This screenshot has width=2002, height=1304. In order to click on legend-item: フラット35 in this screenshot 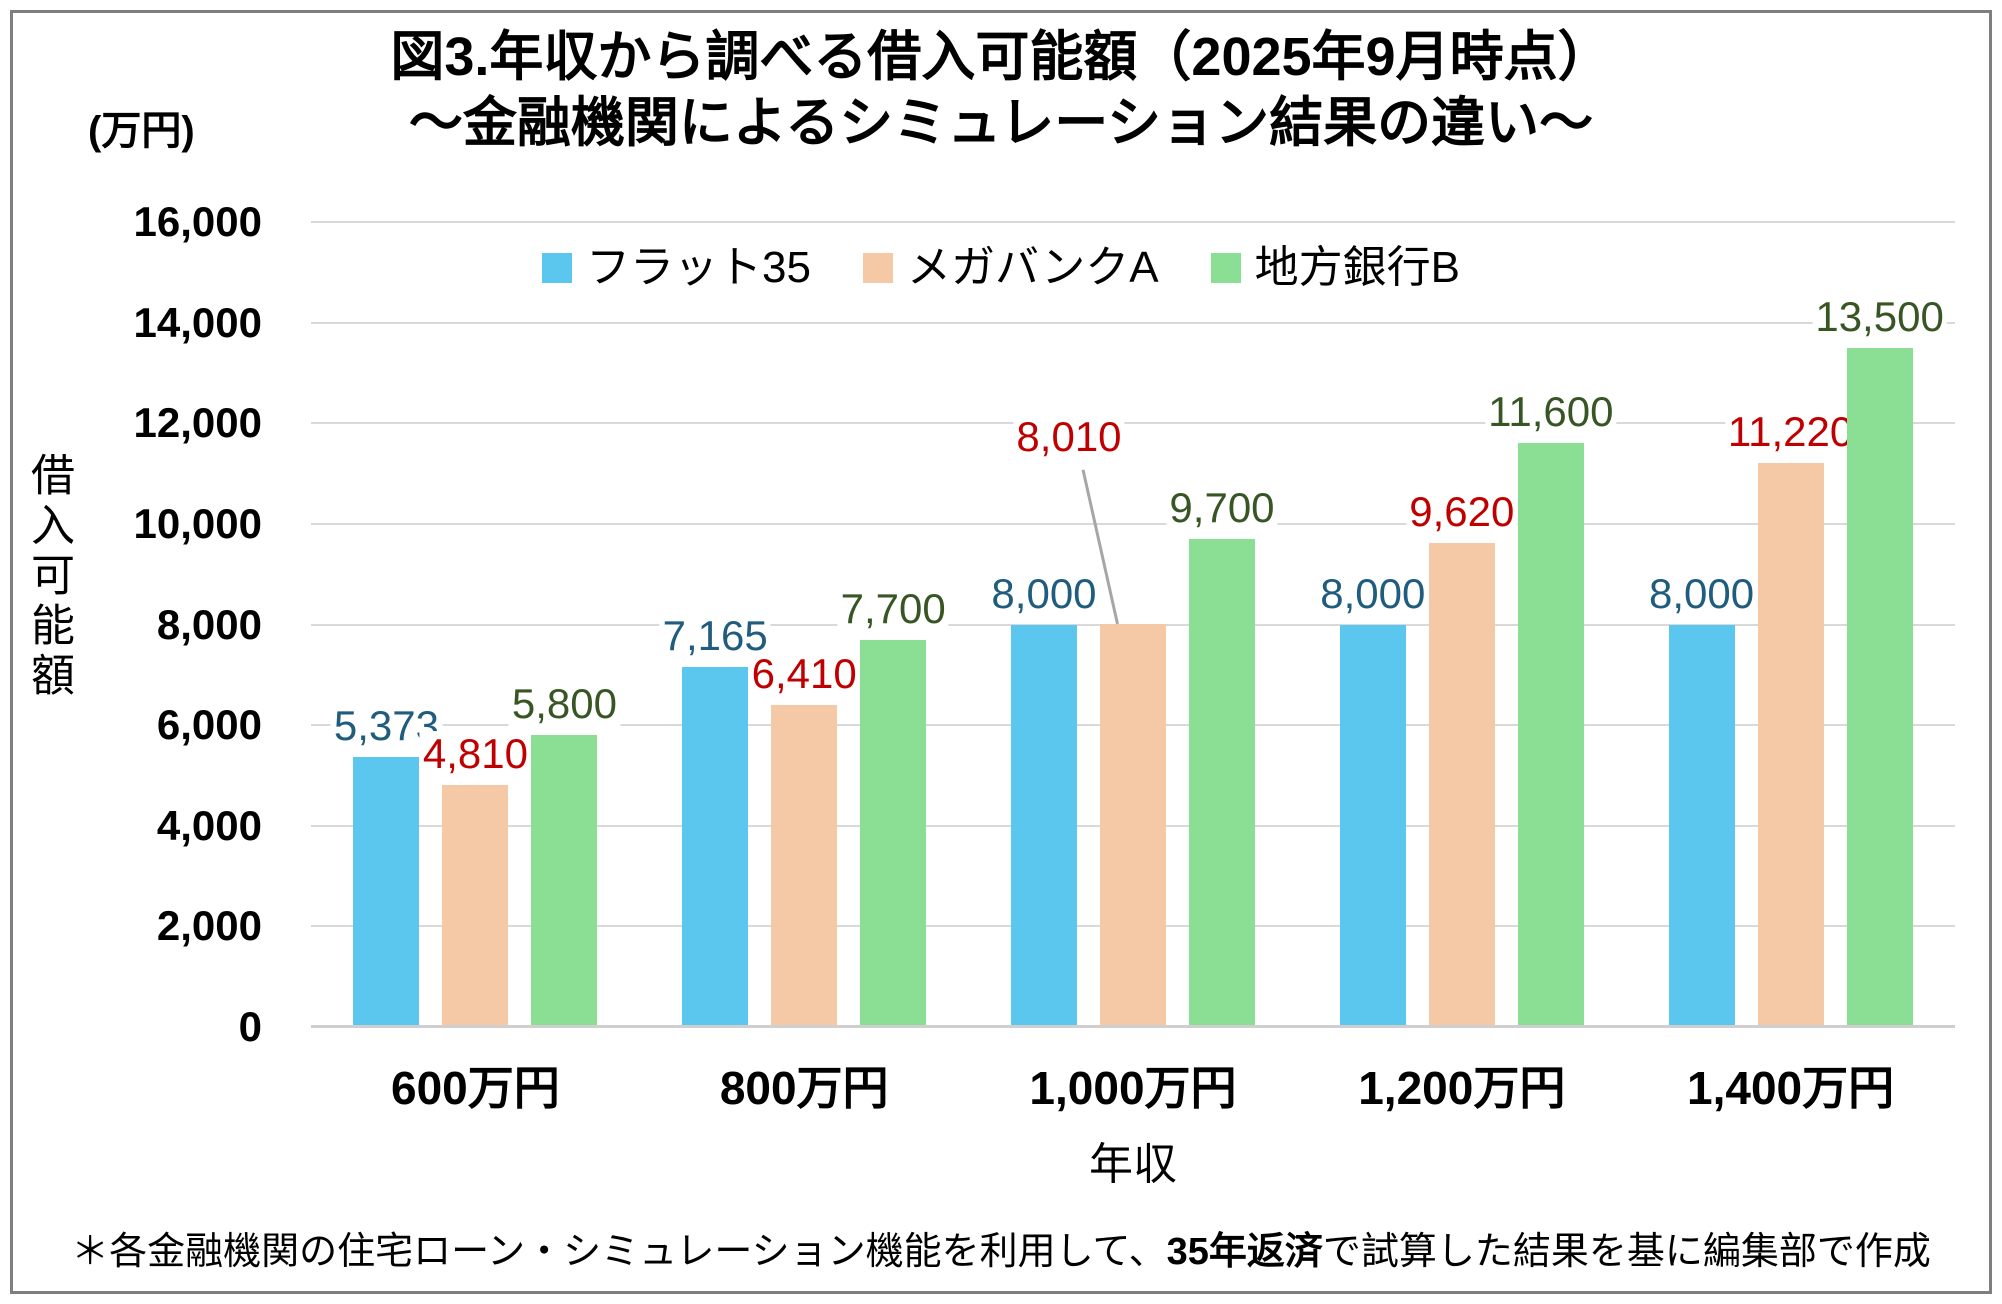, I will do `click(676, 268)`.